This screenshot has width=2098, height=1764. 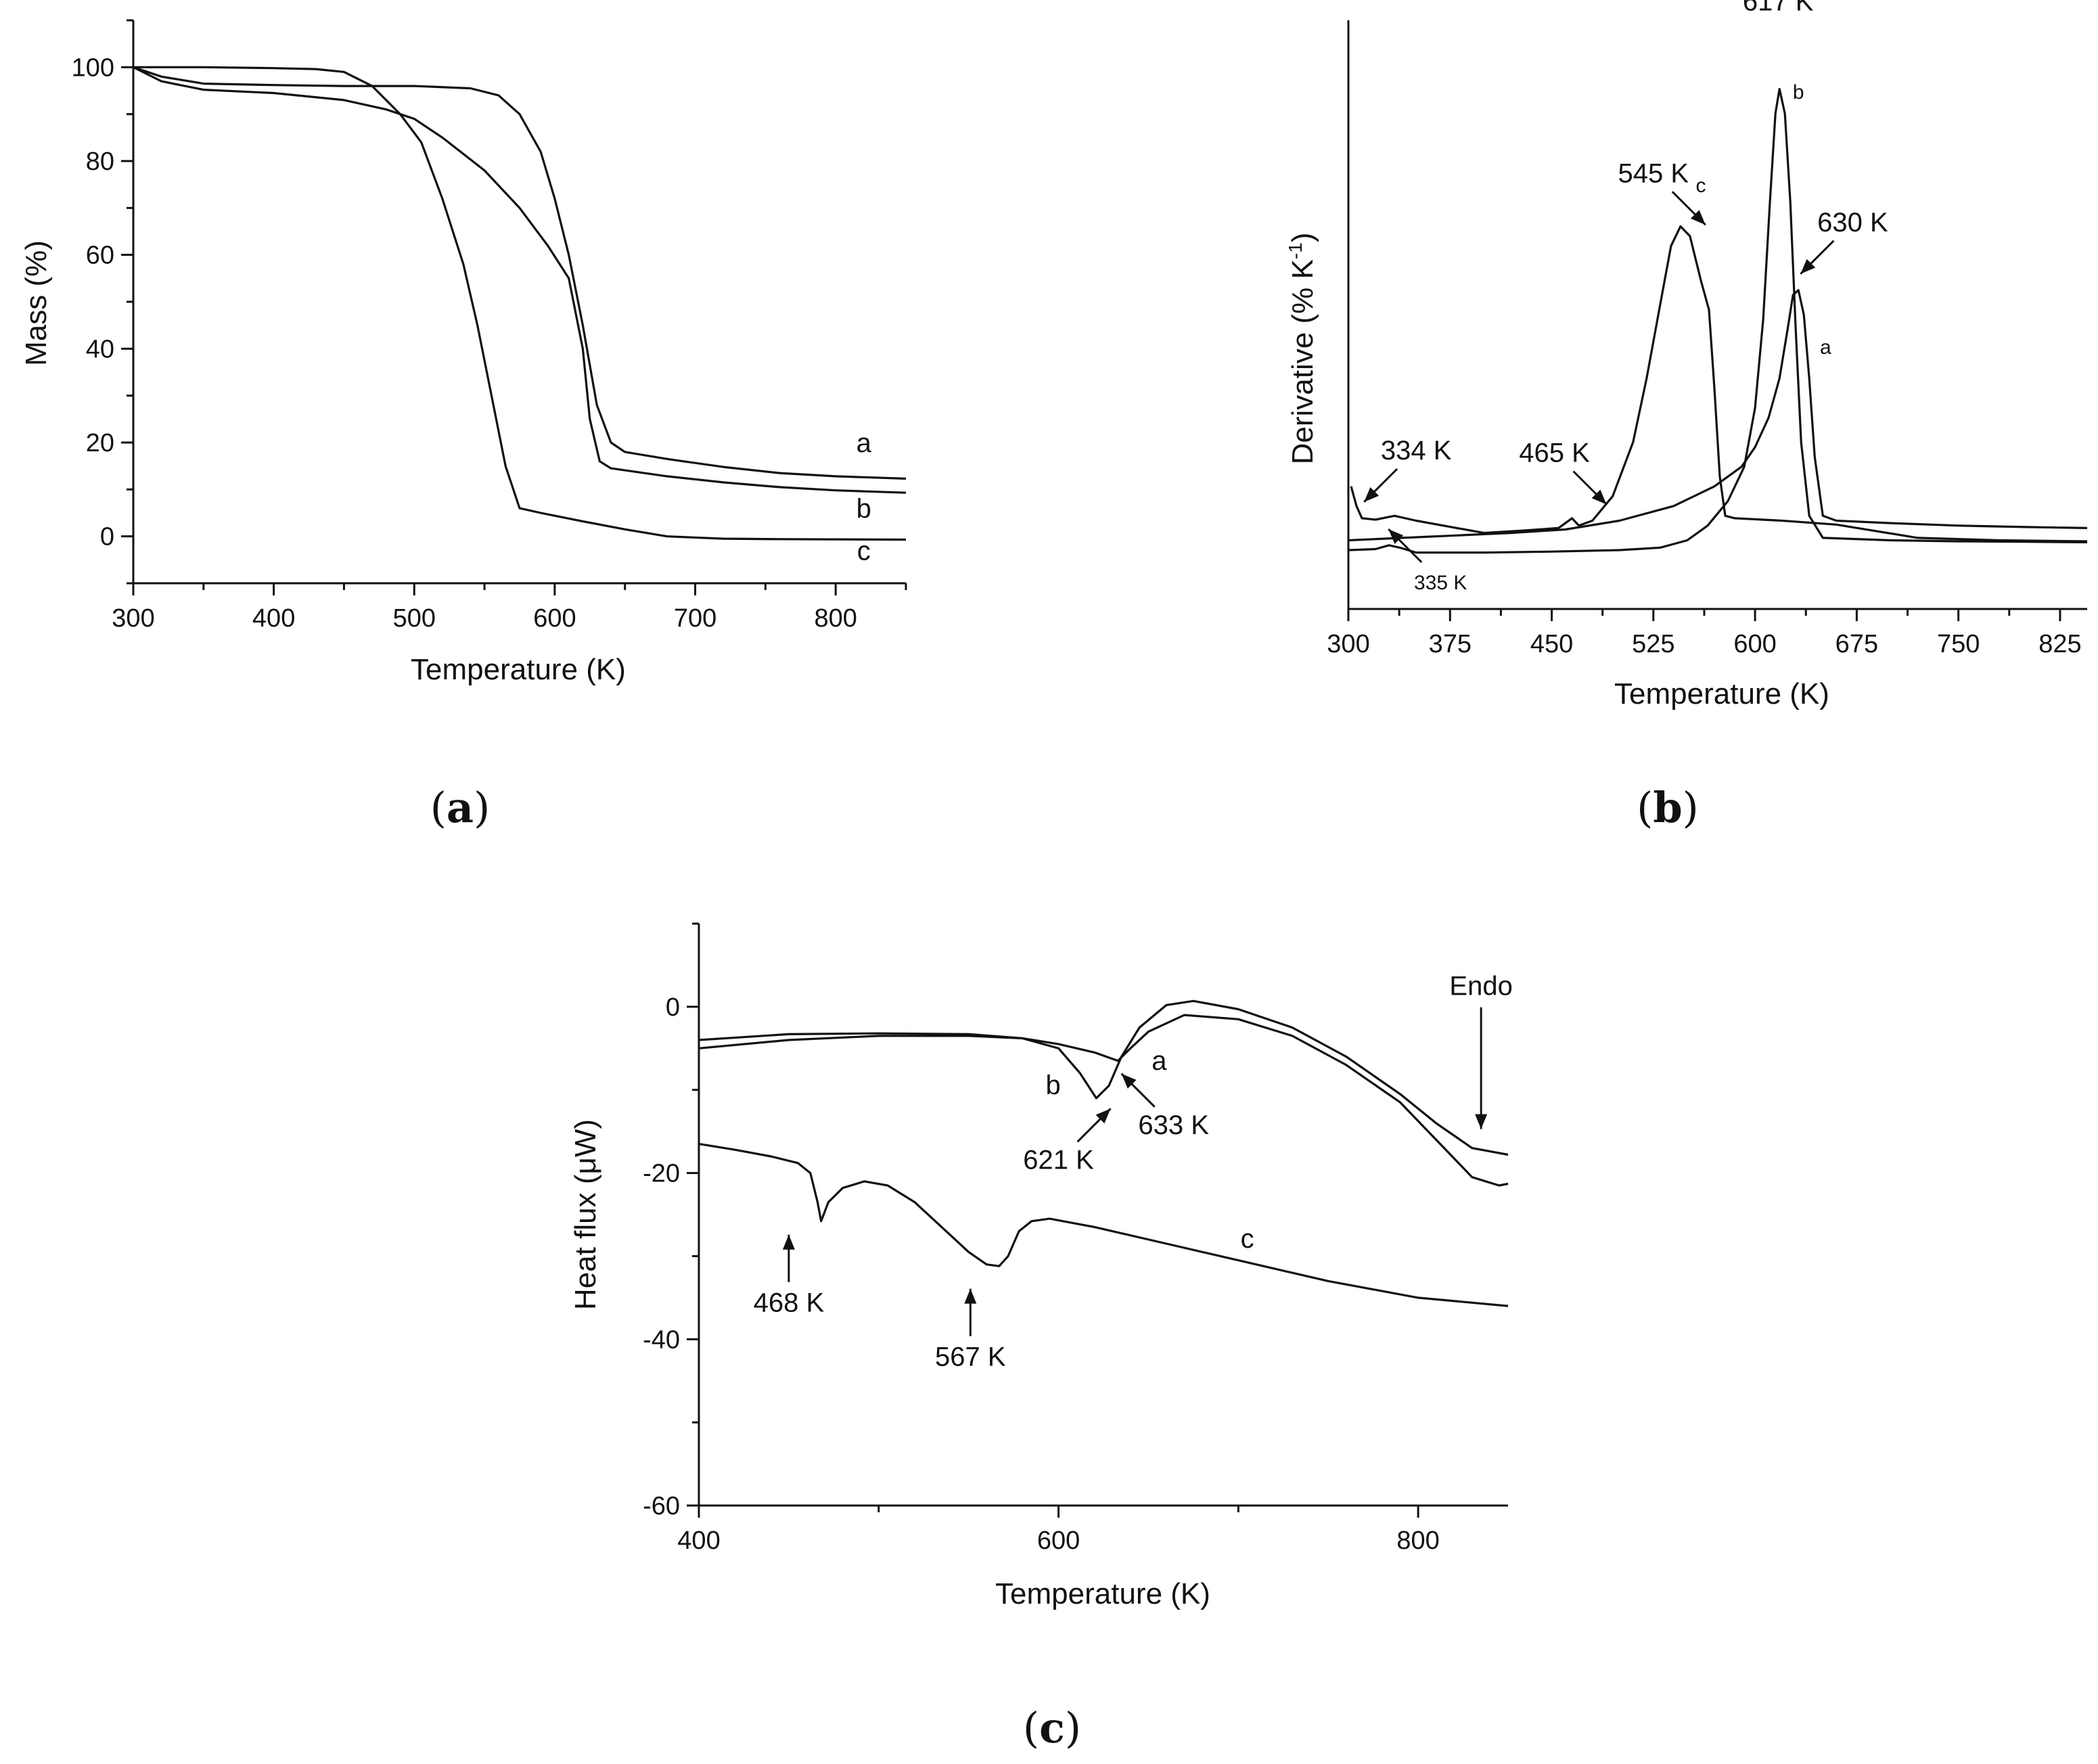 What do you see at coordinates (1103, 1077) in the screenshot?
I see `curve-c-series-b` at bounding box center [1103, 1077].